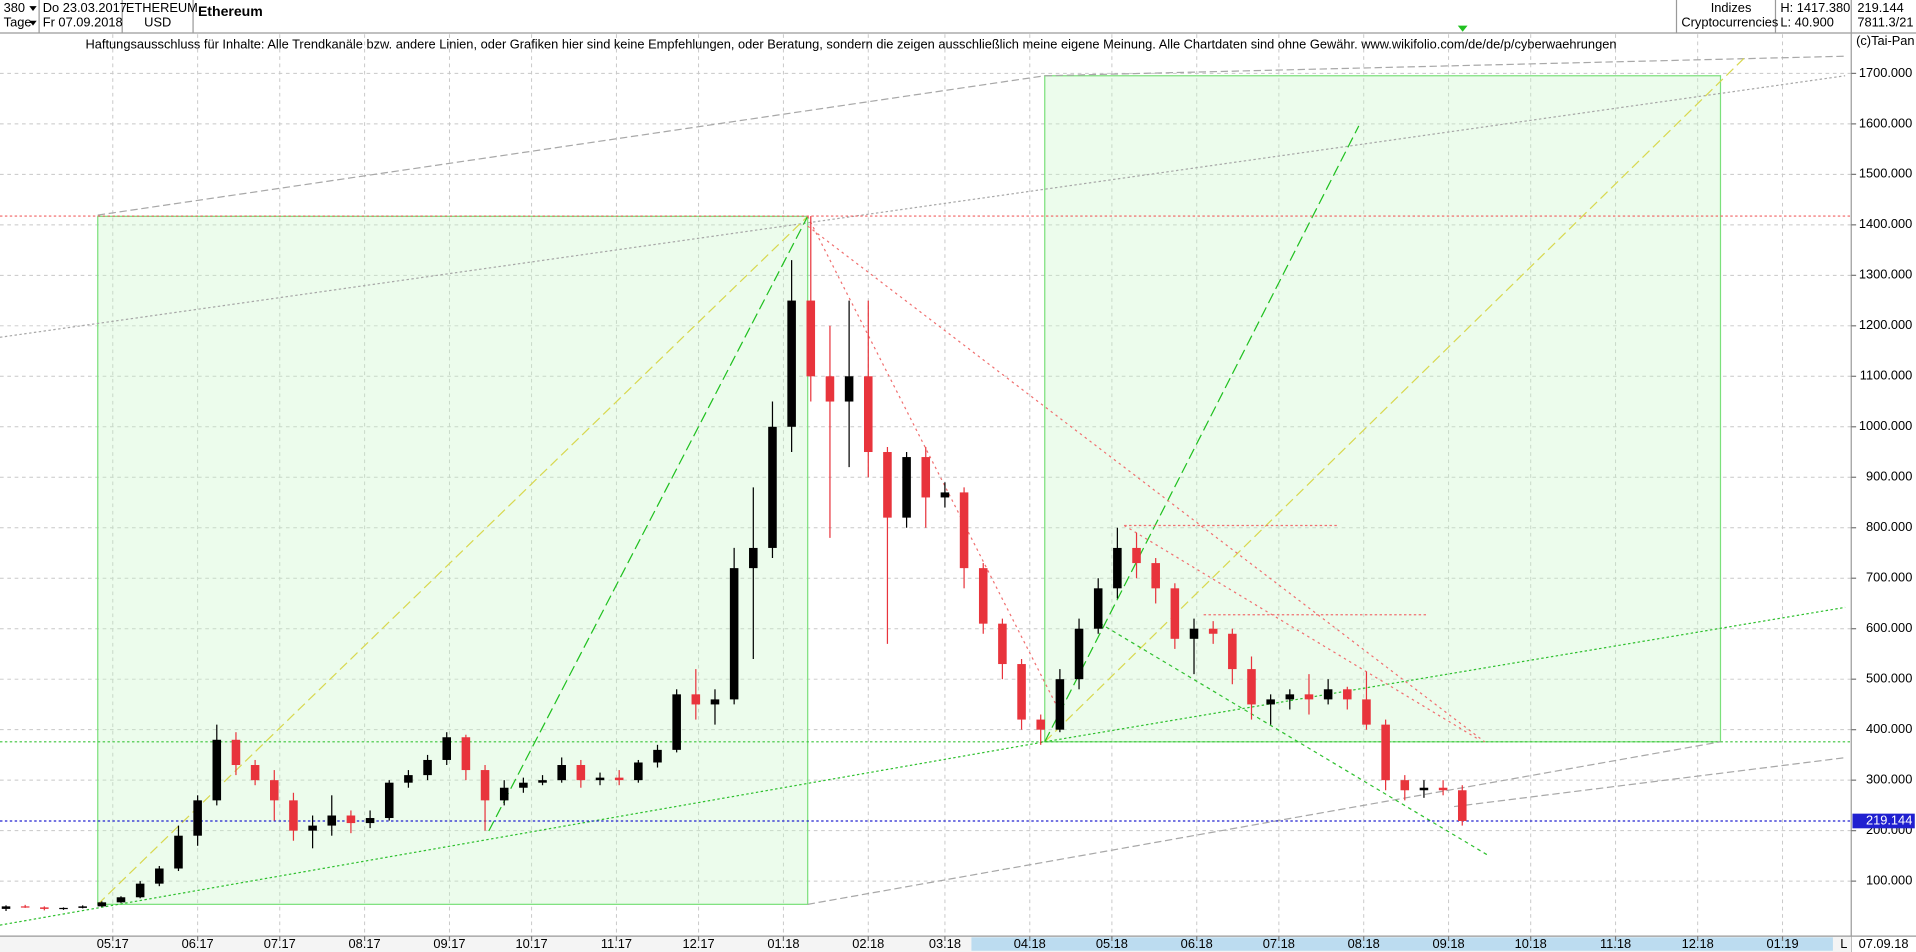 This screenshot has height=952, width=1916. Describe the element at coordinates (1402, 944) in the screenshot. I see `visible-range` at that location.